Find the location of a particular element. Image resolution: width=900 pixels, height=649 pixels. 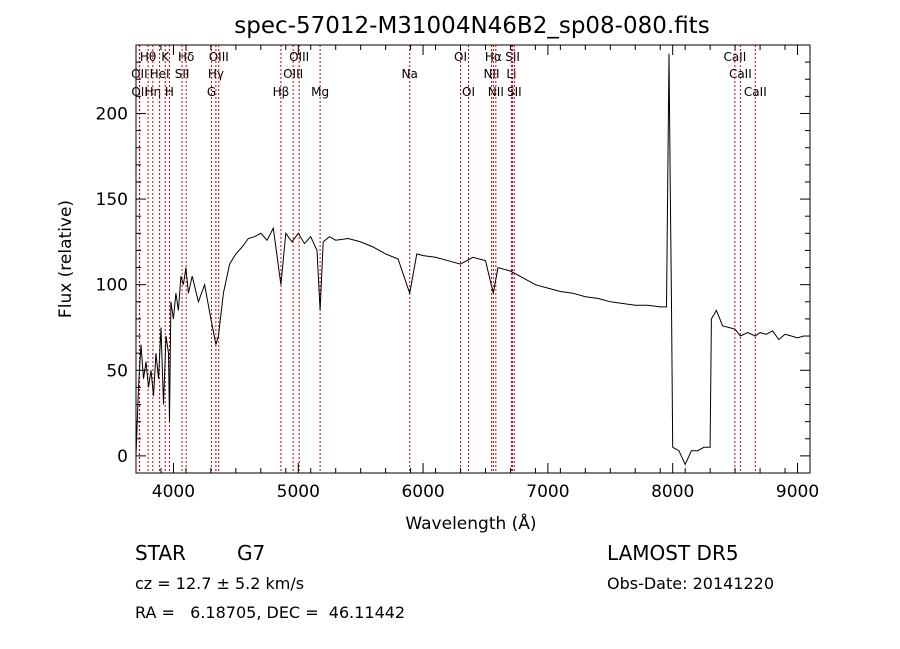

x-axis-label: Wavelength (Å) is located at coordinates (470, 523).